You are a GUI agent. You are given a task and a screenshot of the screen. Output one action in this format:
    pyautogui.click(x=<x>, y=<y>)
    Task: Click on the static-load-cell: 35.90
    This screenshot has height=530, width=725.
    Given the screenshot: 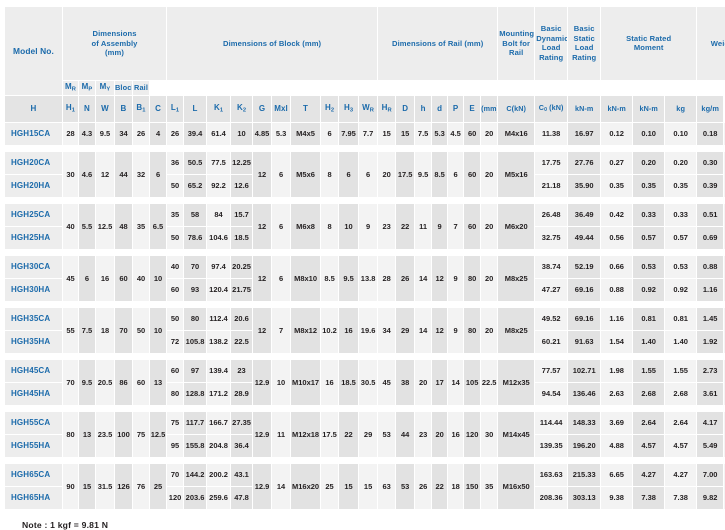 What is the action you would take?
    pyautogui.click(x=584, y=186)
    